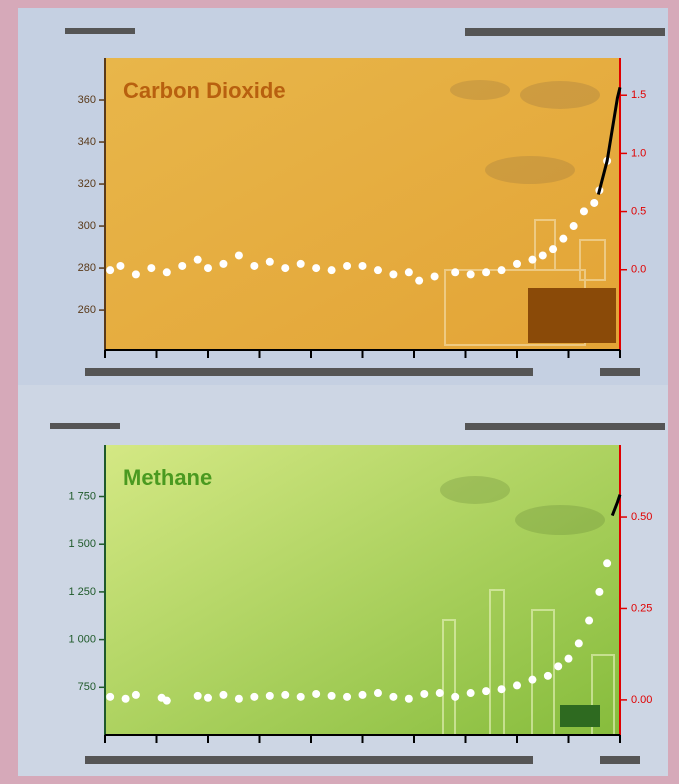 This screenshot has width=679, height=784. Describe the element at coordinates (638, 211) in the screenshot. I see `y2-tick-label: 0.5` at that location.